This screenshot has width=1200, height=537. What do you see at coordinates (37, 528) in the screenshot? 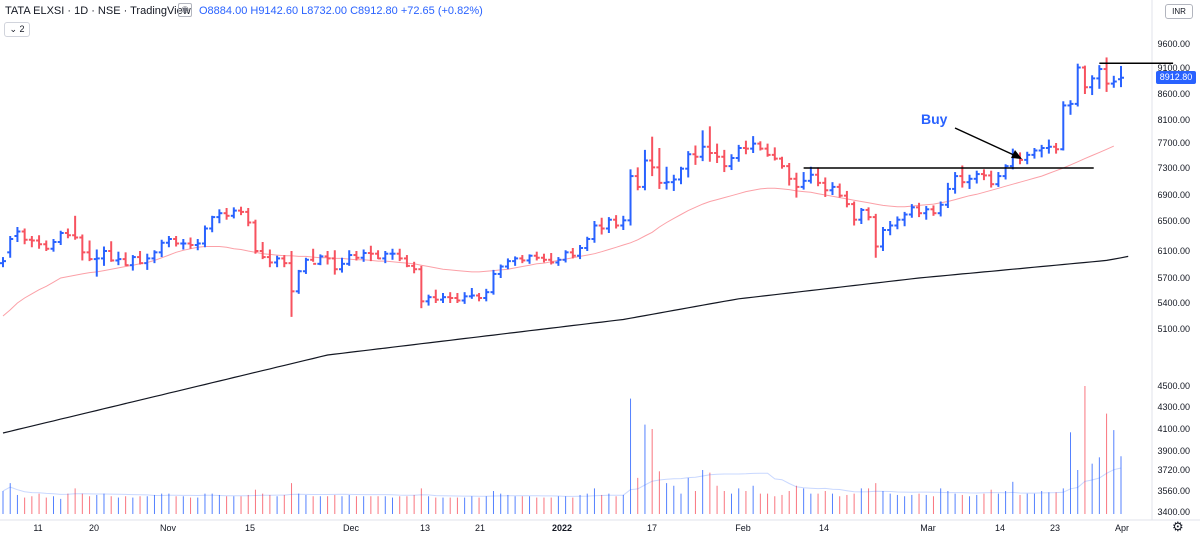
I see `time-tick-label: 11` at bounding box center [37, 528].